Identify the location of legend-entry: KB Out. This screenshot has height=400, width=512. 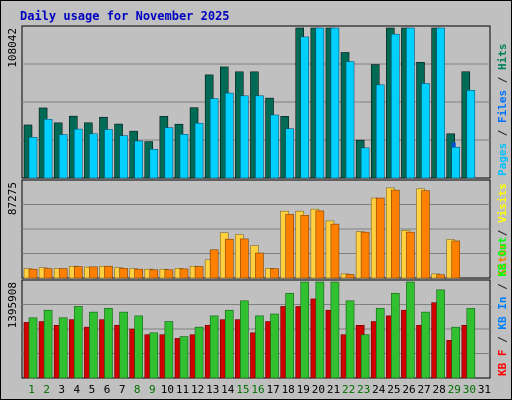
(502, 257).